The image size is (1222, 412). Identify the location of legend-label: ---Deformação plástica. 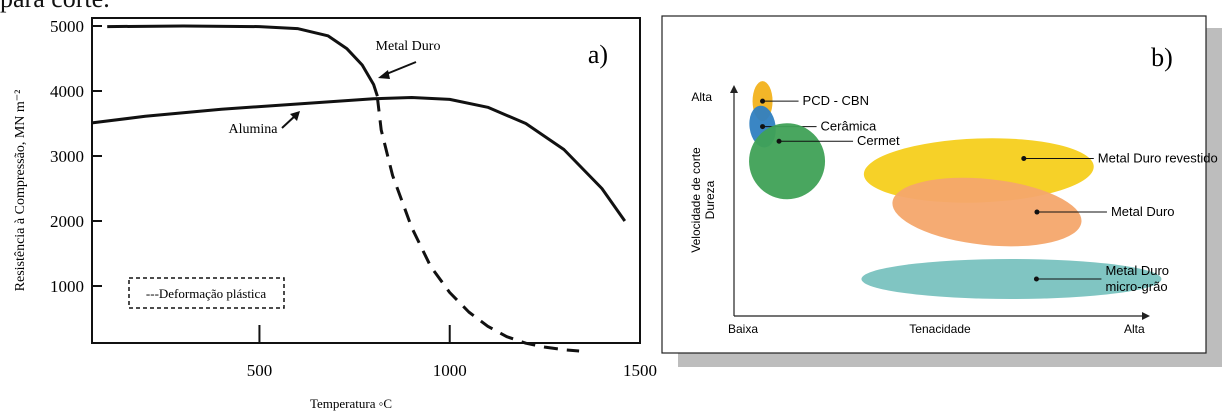
(206, 293).